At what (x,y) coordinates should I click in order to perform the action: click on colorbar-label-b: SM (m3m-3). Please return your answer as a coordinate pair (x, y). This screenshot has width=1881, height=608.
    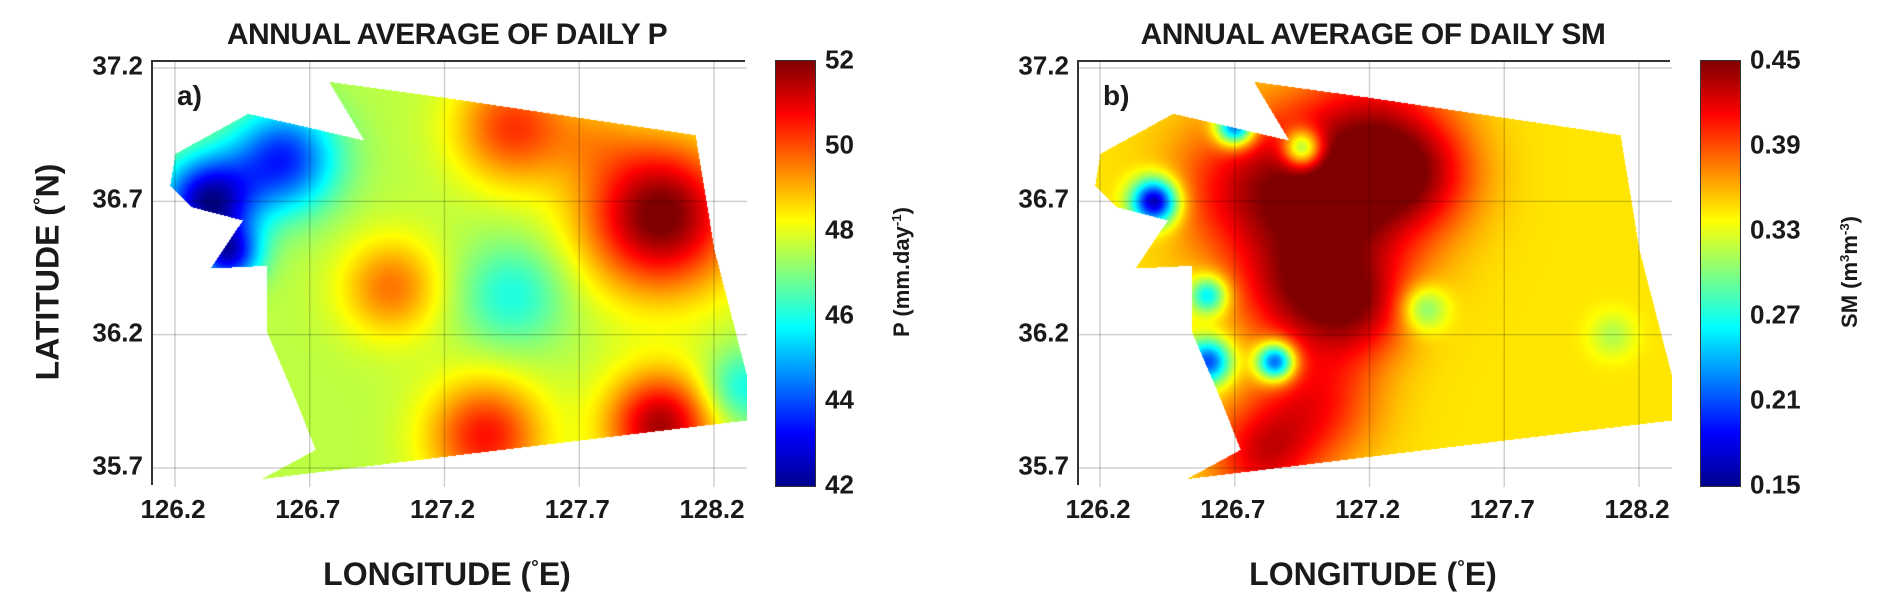
    Looking at the image, I should click on (1850, 272).